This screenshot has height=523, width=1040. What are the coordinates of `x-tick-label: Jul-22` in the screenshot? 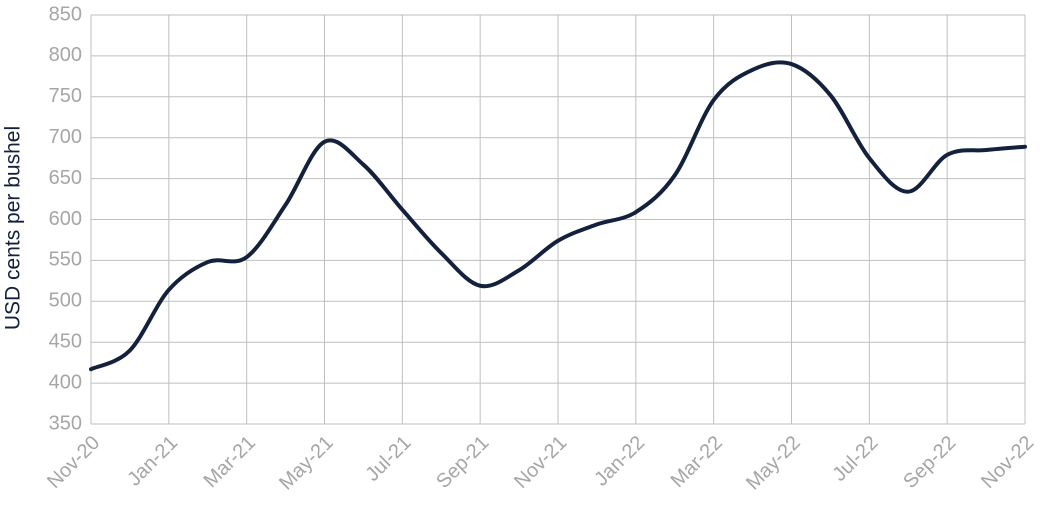 It's located at (856, 459).